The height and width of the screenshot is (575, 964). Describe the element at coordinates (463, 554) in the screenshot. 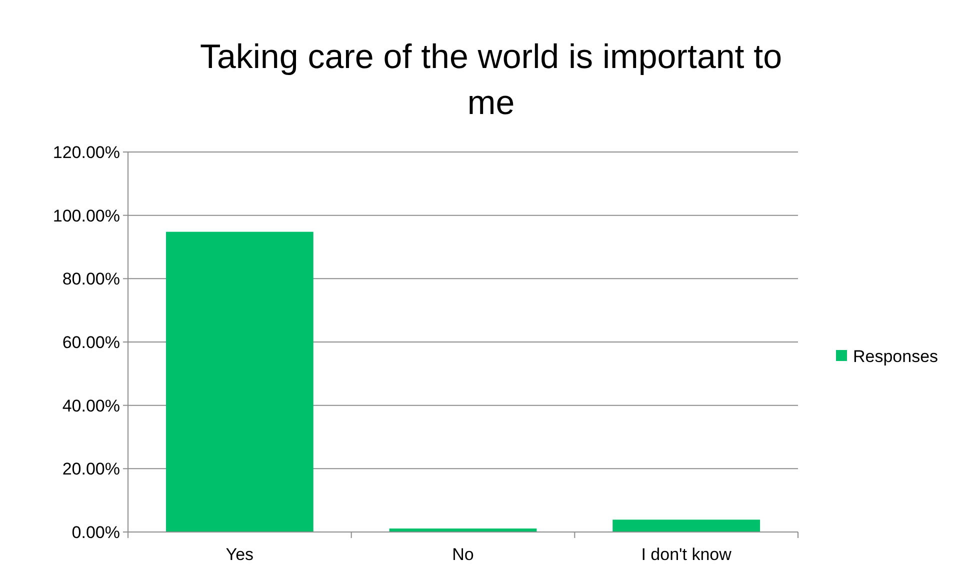

I see `x-tick-label: No` at that location.